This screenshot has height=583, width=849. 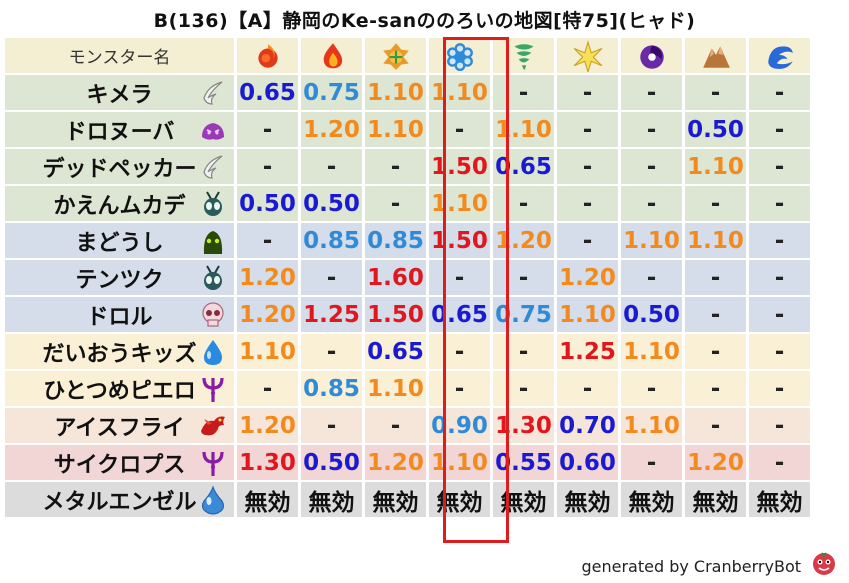 What do you see at coordinates (523, 56) in the screenshot?
I see `wind-icon` at bounding box center [523, 56].